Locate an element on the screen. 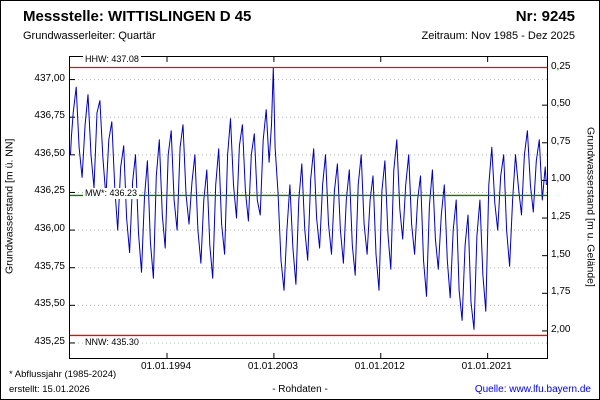 This screenshot has width=600, height=400. ref-line-label-nnw: NNW: 435.30 is located at coordinates (112, 343).